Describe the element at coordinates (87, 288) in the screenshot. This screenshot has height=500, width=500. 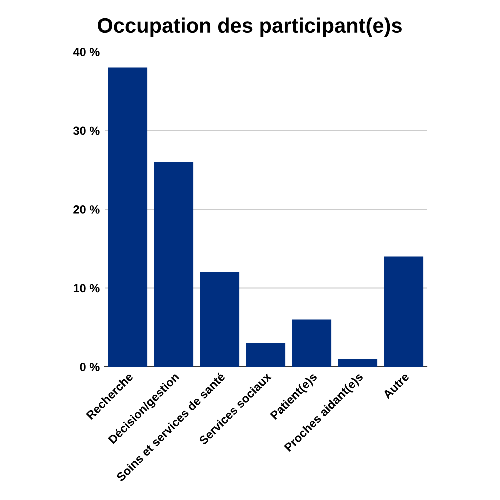
I see `y-tick-label: 10 %` at that location.